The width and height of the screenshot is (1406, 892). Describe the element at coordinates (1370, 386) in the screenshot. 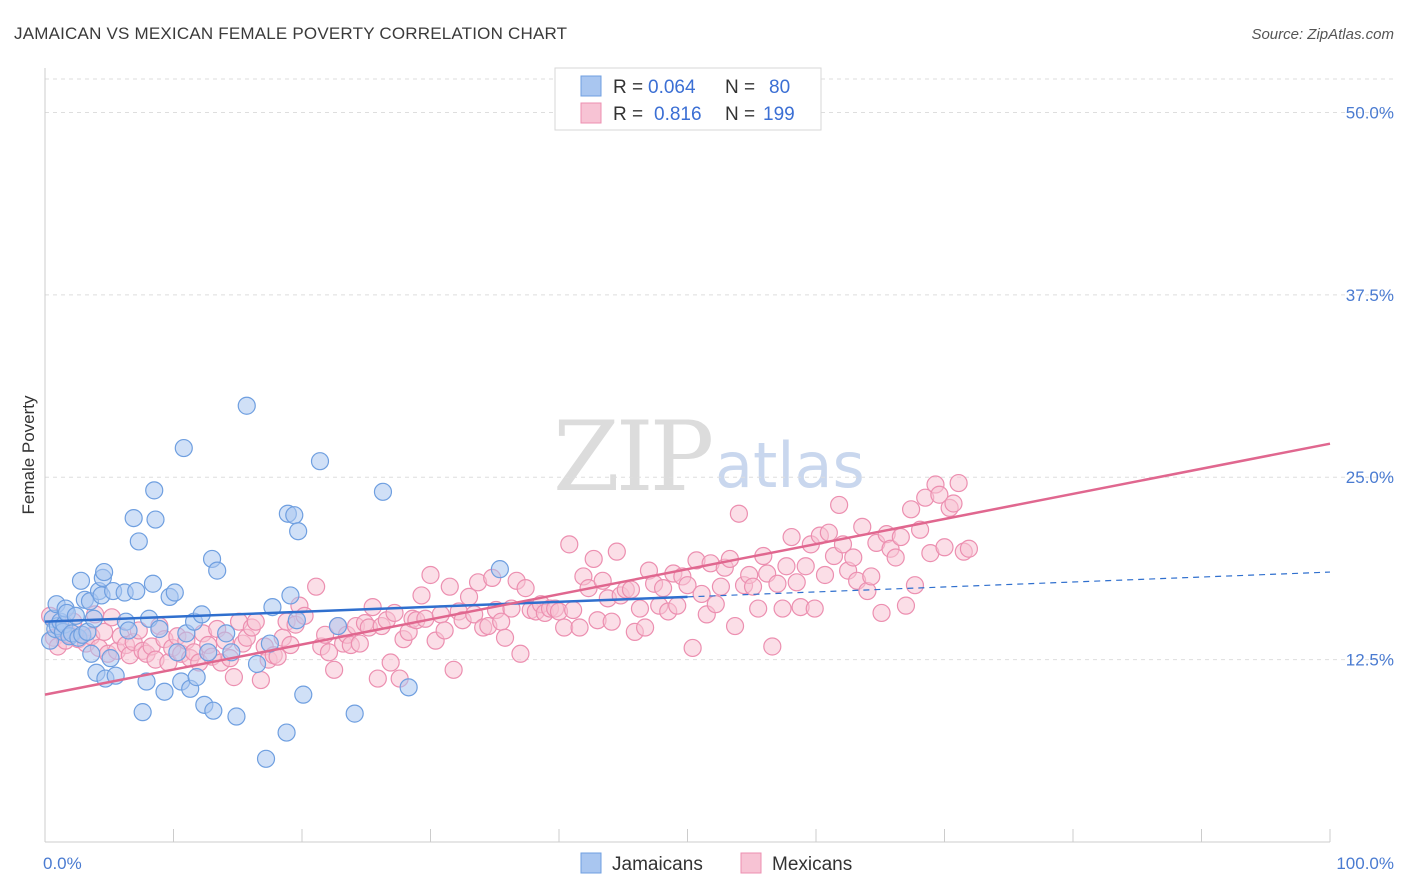

I see `y-tick-labels: 12.5% 25.0% 37.5% 50.0%` at that location.